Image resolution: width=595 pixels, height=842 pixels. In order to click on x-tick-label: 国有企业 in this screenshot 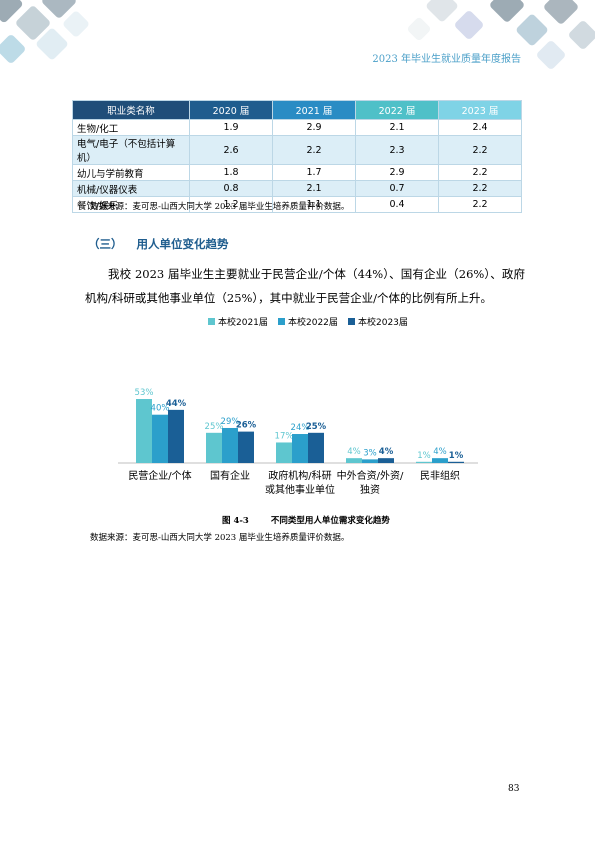, I will do `click(230, 475)`.